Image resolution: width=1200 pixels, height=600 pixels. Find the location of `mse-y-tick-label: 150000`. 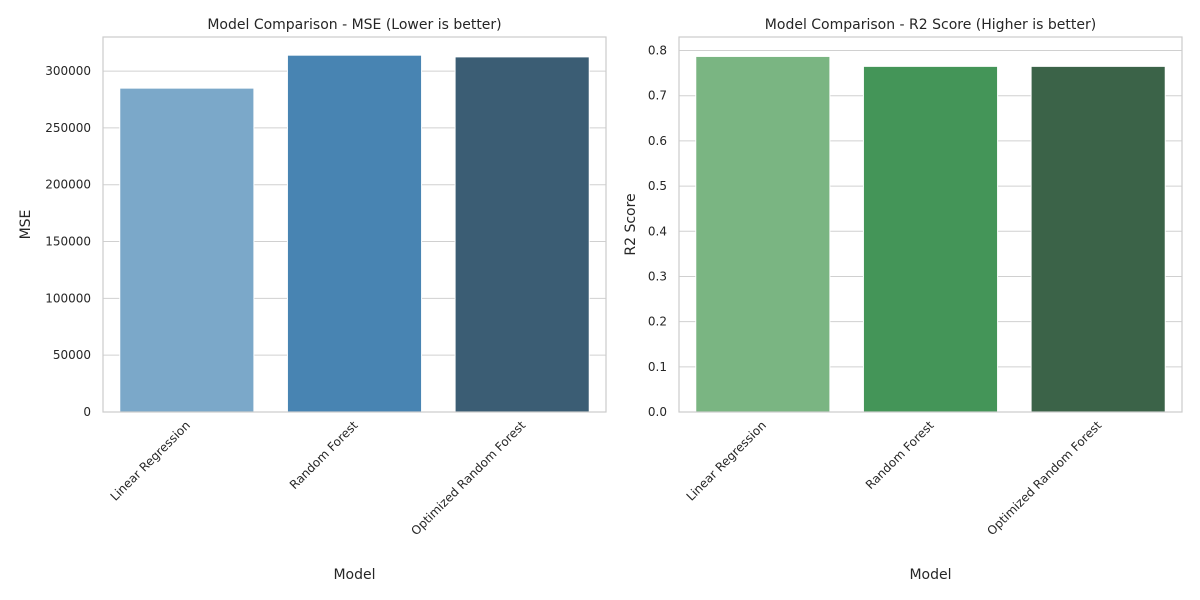

mse-y-tick-label: 150000 is located at coordinates (68, 242).